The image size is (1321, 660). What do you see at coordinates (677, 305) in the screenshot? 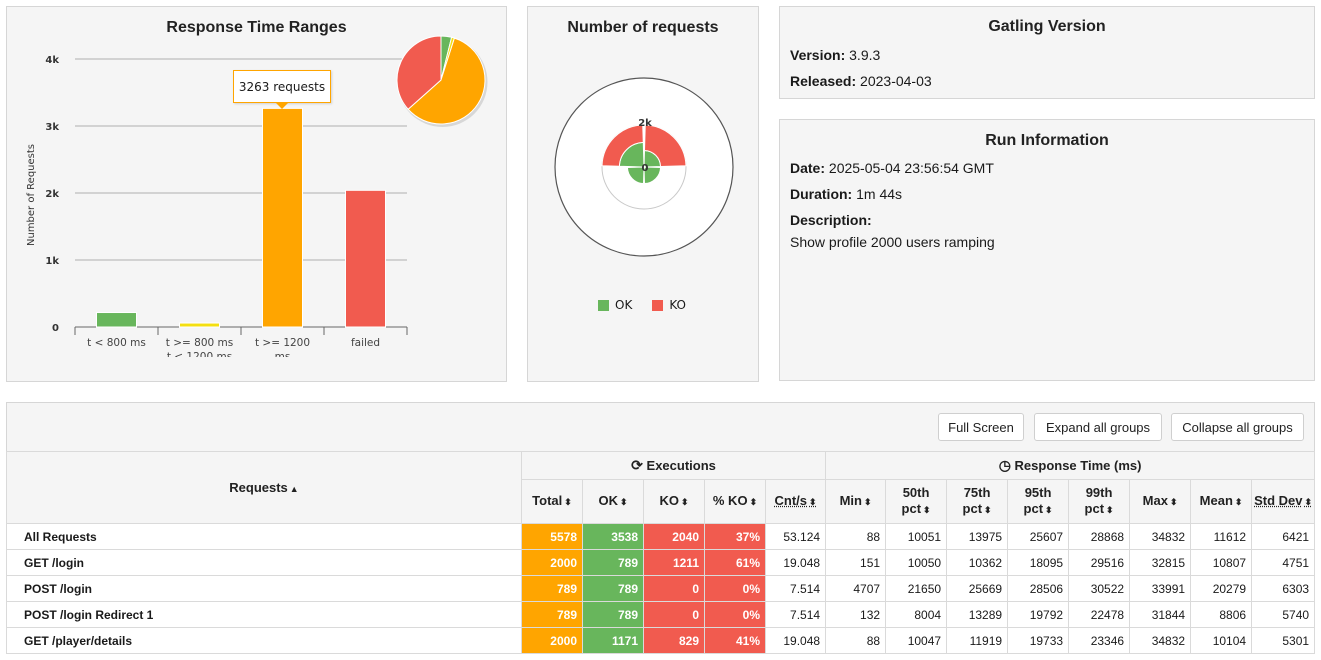
I see `legend-ko-label: KO` at bounding box center [677, 305].